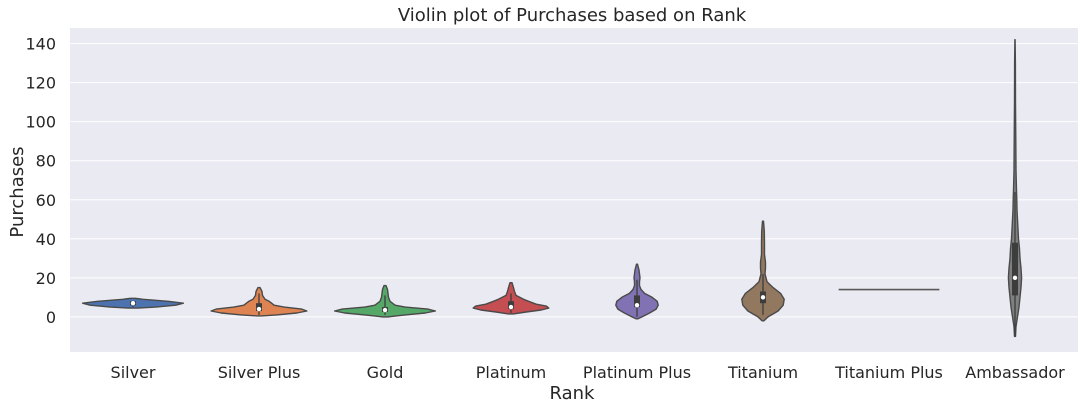  I want to click on y-tick-label: 40, so click(46, 239).